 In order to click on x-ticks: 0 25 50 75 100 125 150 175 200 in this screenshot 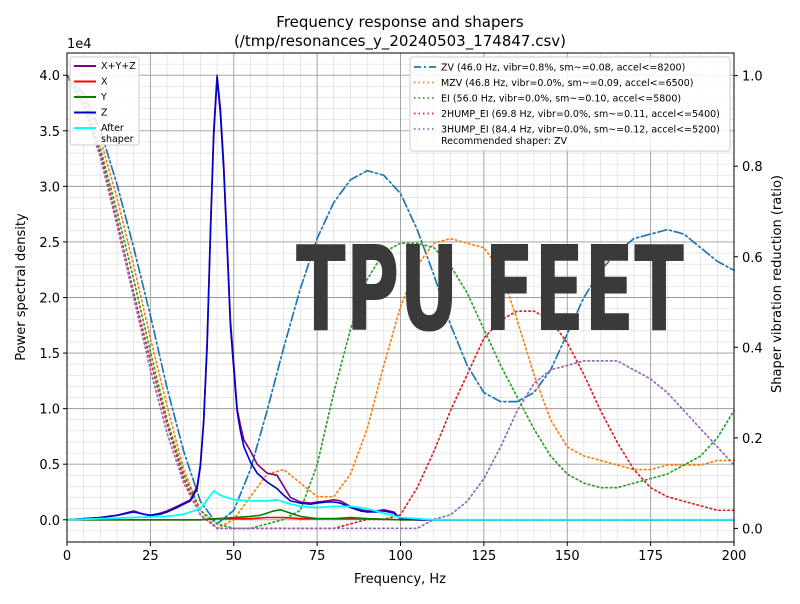, I will do `click(405, 553)`.